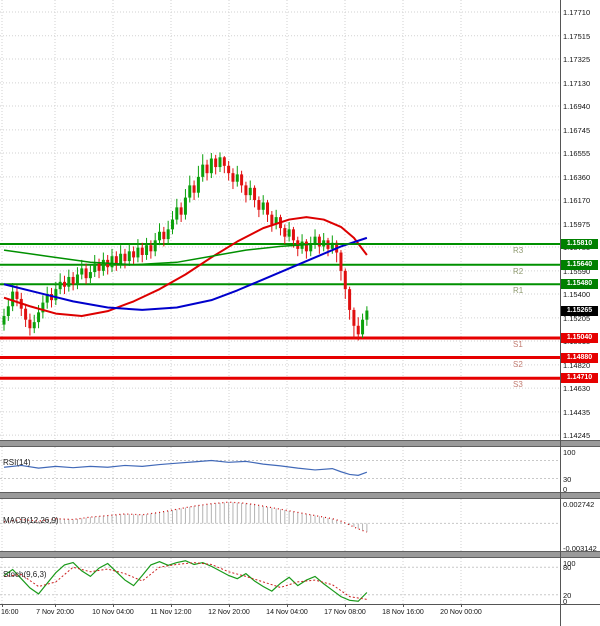  I want to click on price-tick-label: 1.15205, so click(577, 318).